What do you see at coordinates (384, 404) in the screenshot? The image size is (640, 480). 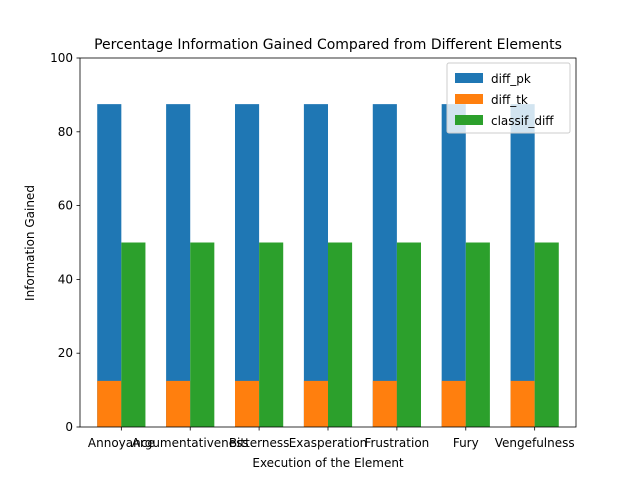 I see `bar-diff-tk-frustration` at bounding box center [384, 404].